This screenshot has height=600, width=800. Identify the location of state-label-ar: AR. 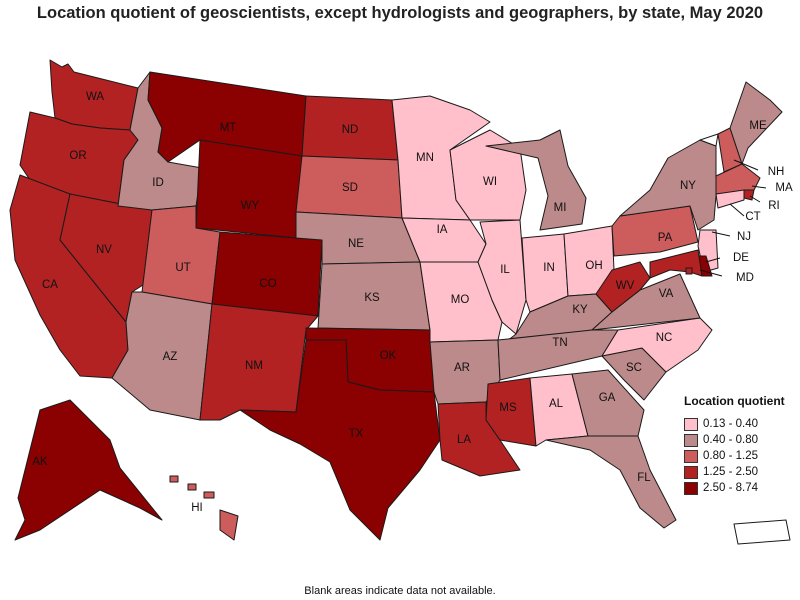
(462, 368).